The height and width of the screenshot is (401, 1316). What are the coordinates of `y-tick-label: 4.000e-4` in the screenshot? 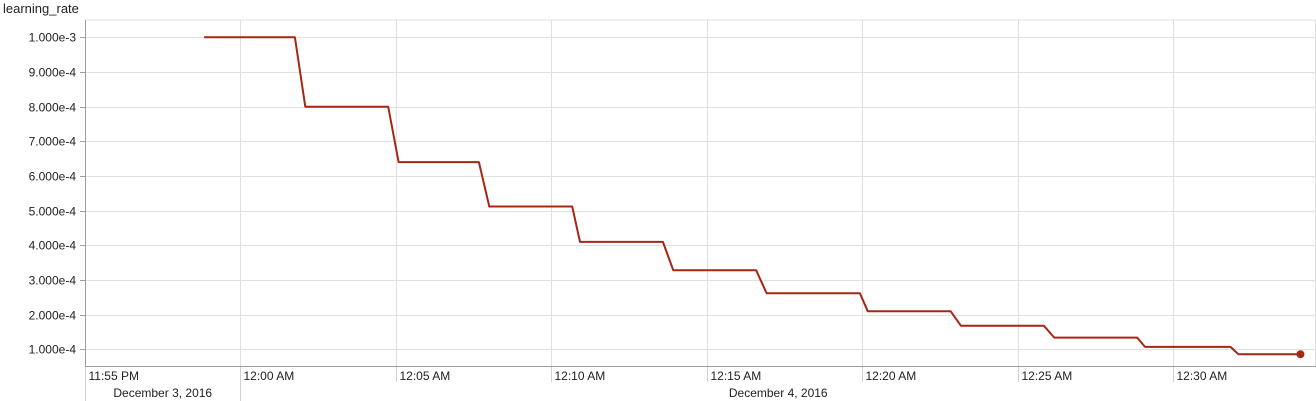 It's located at (53, 246).